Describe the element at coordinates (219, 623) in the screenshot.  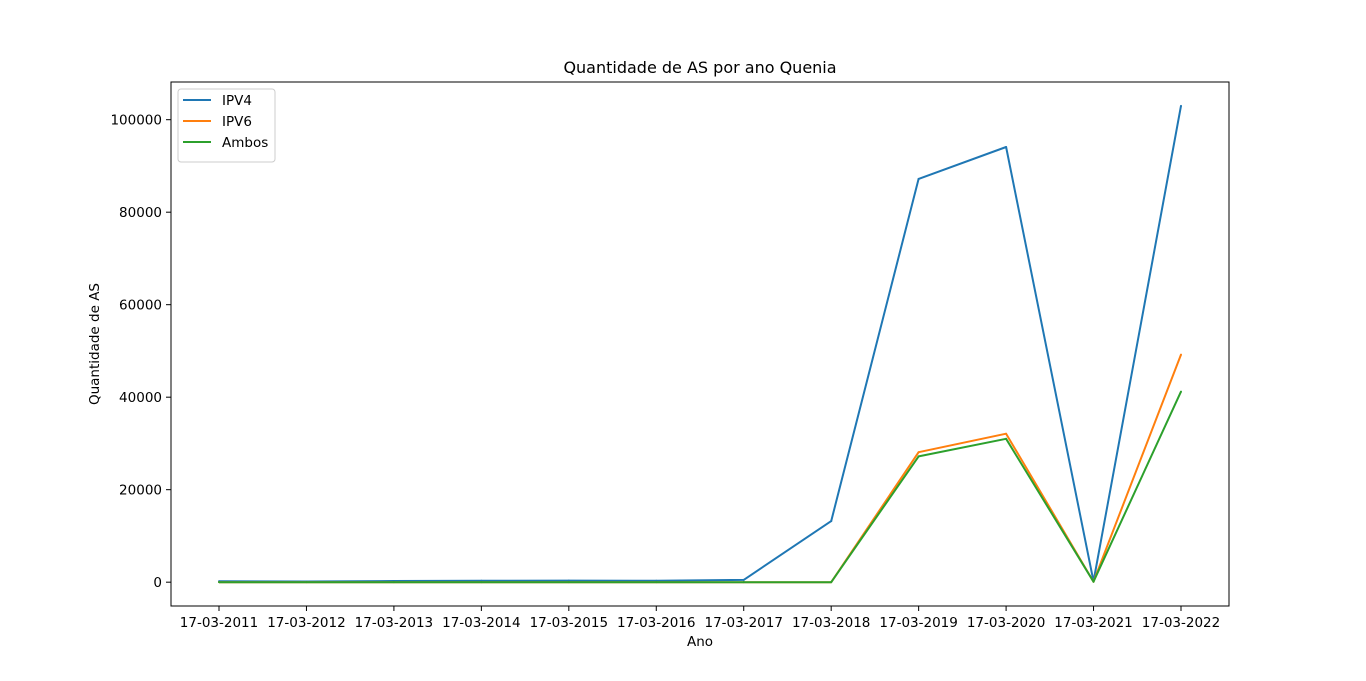
I see `x-tick-label: 17-03-2011` at that location.